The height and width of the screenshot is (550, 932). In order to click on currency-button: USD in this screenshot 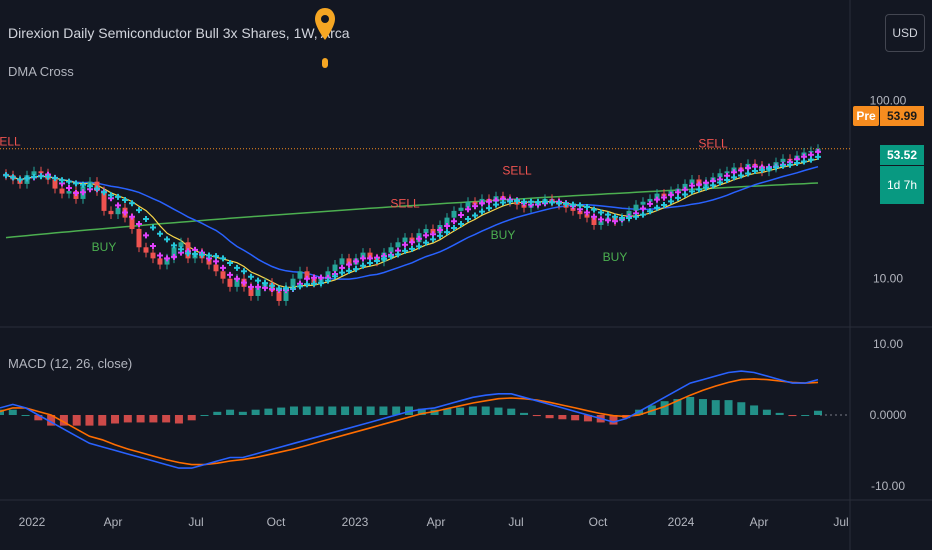, I will do `click(905, 33)`.